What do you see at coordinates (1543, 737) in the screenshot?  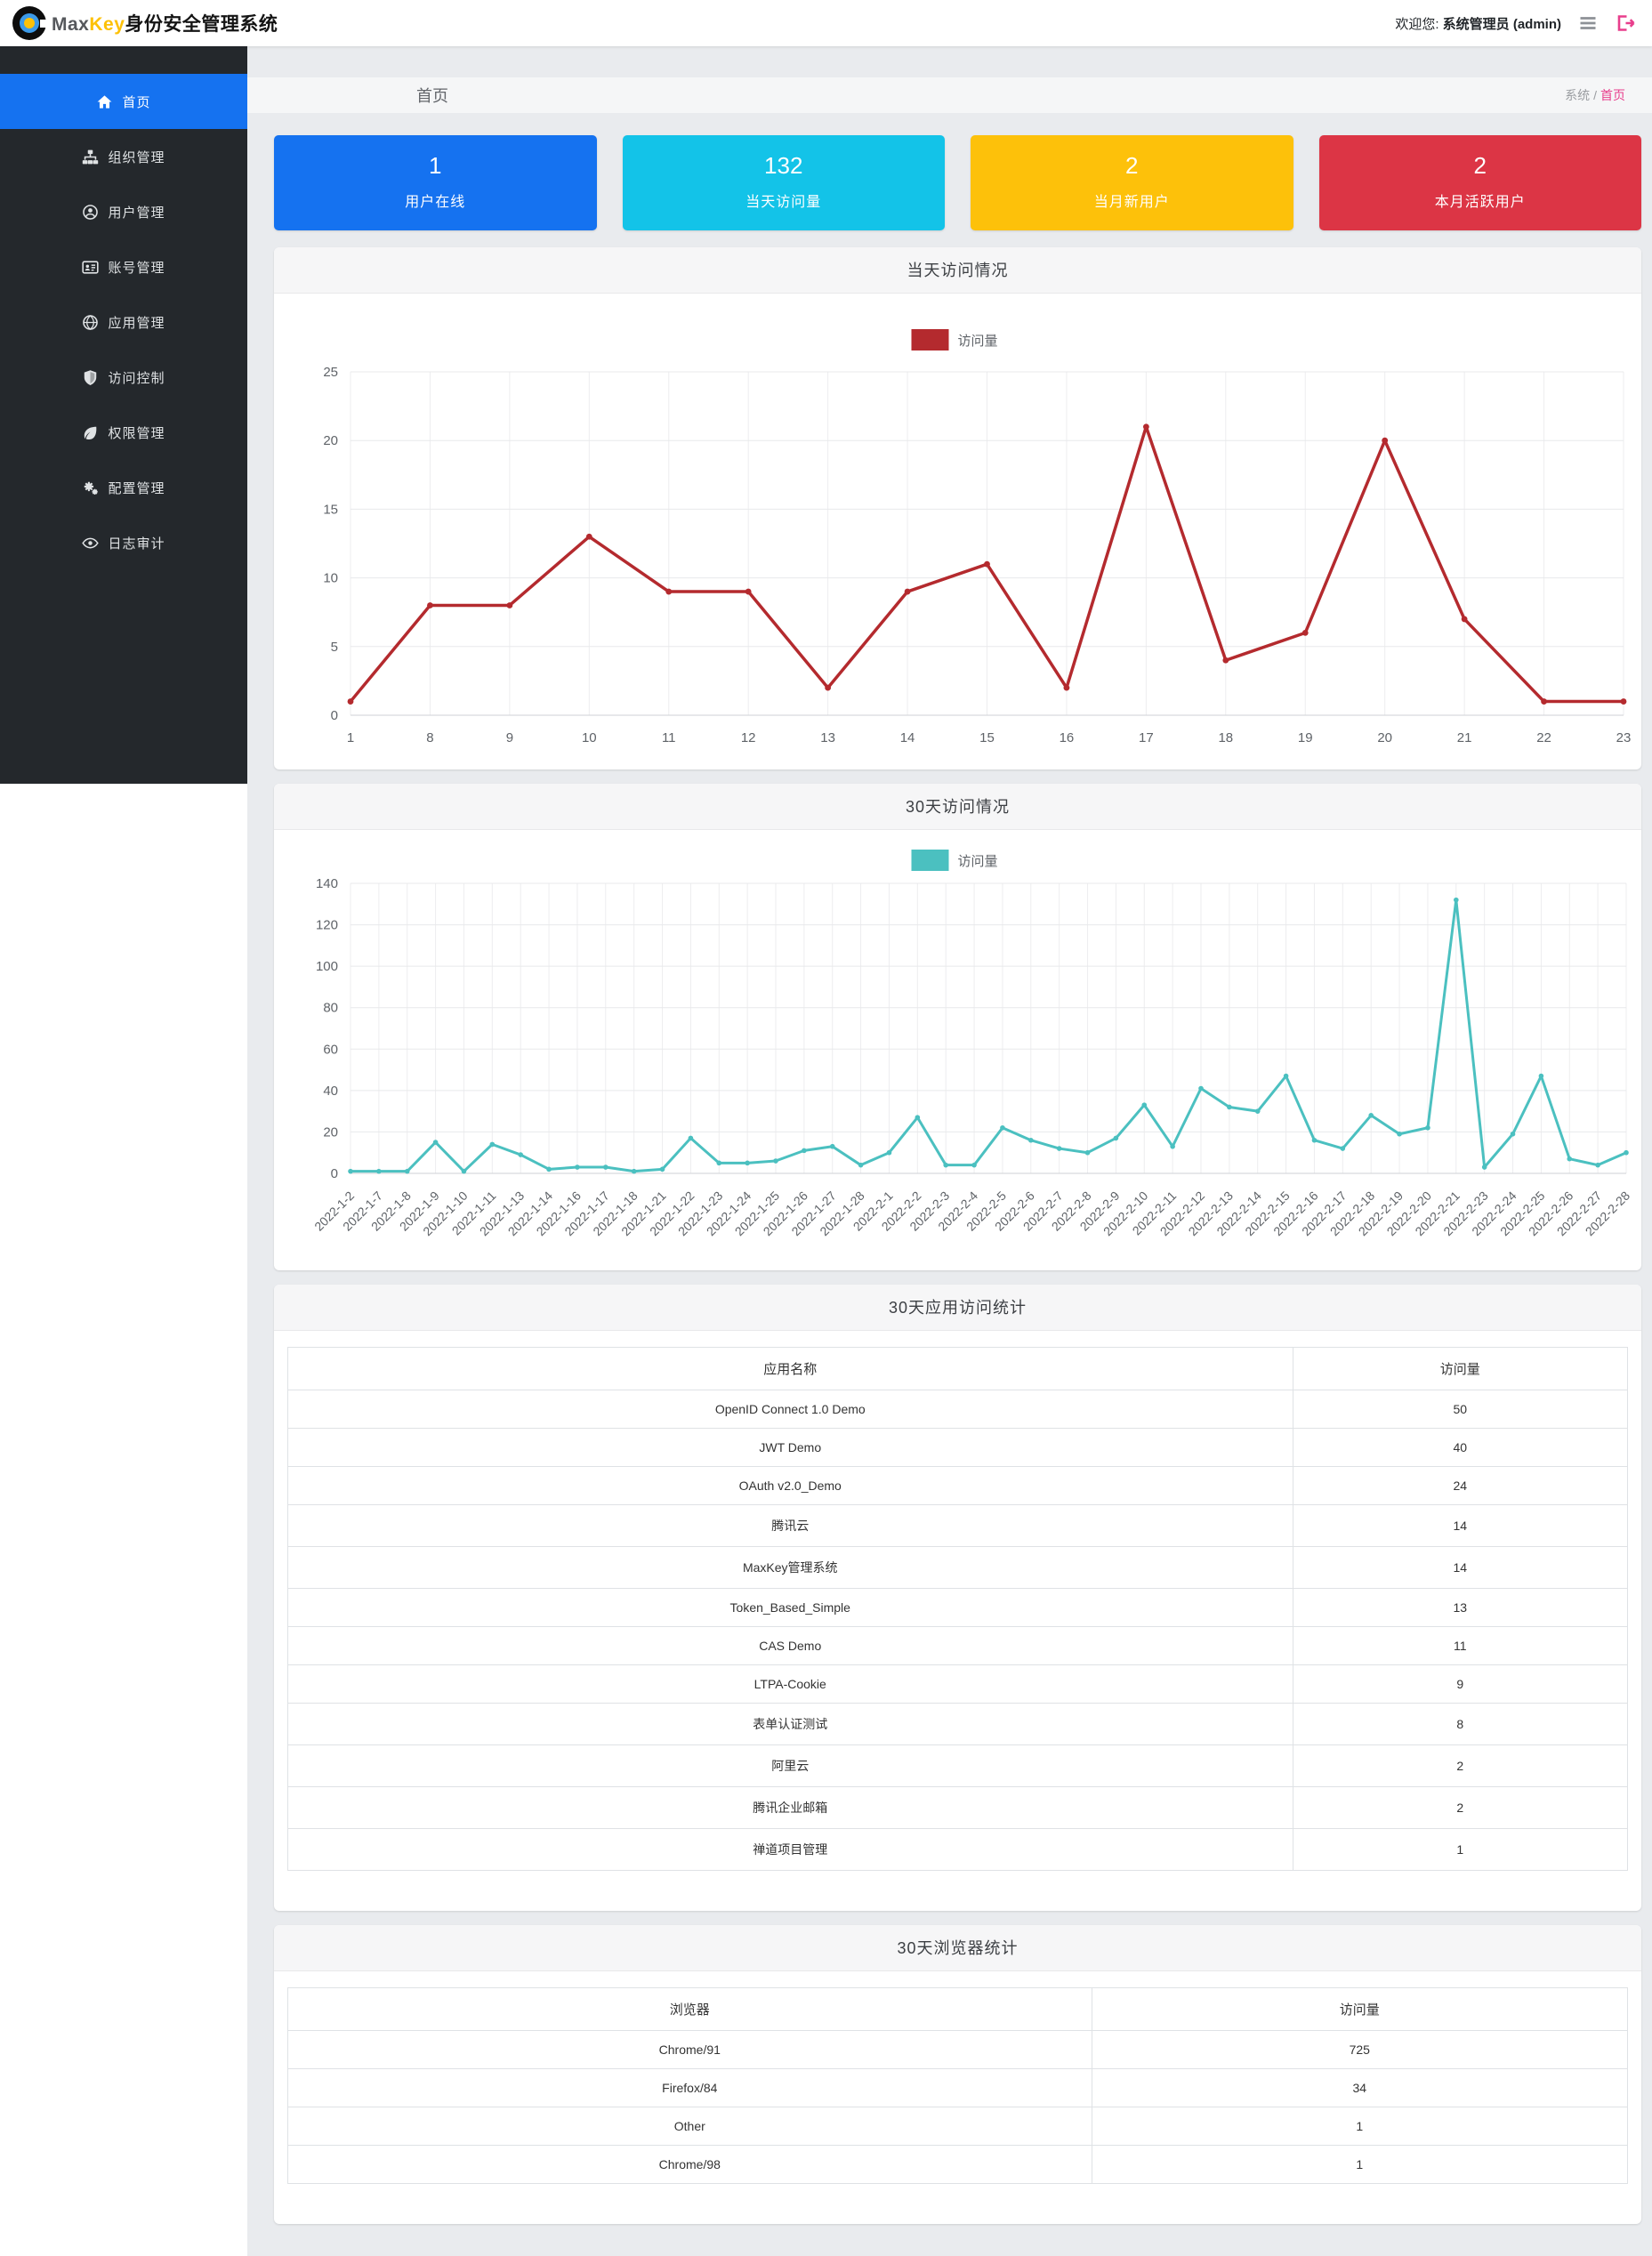 I see `svg-text: 22` at bounding box center [1543, 737].